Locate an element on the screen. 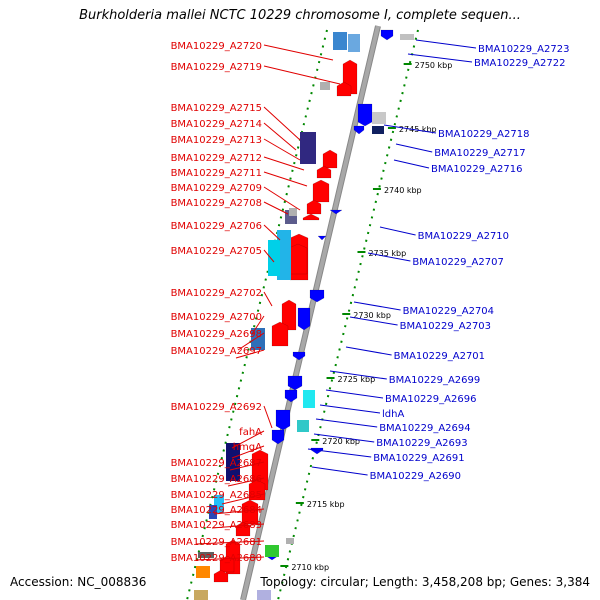 The width and height of the screenshot is (600, 600). left-gene-label-16: BMA10229_A2692 is located at coordinates (216, 407).